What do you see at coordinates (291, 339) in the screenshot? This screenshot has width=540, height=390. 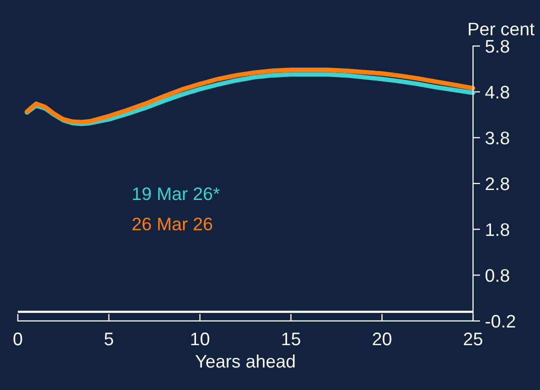 I see `x-tick-label: 15` at bounding box center [291, 339].